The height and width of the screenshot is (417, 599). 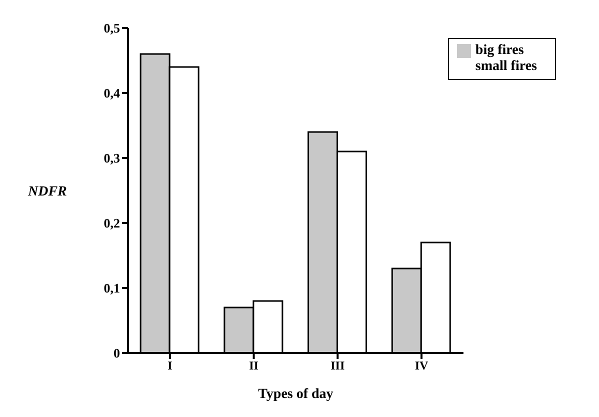 I want to click on y-tick-label: 0,4, so click(x=112, y=93).